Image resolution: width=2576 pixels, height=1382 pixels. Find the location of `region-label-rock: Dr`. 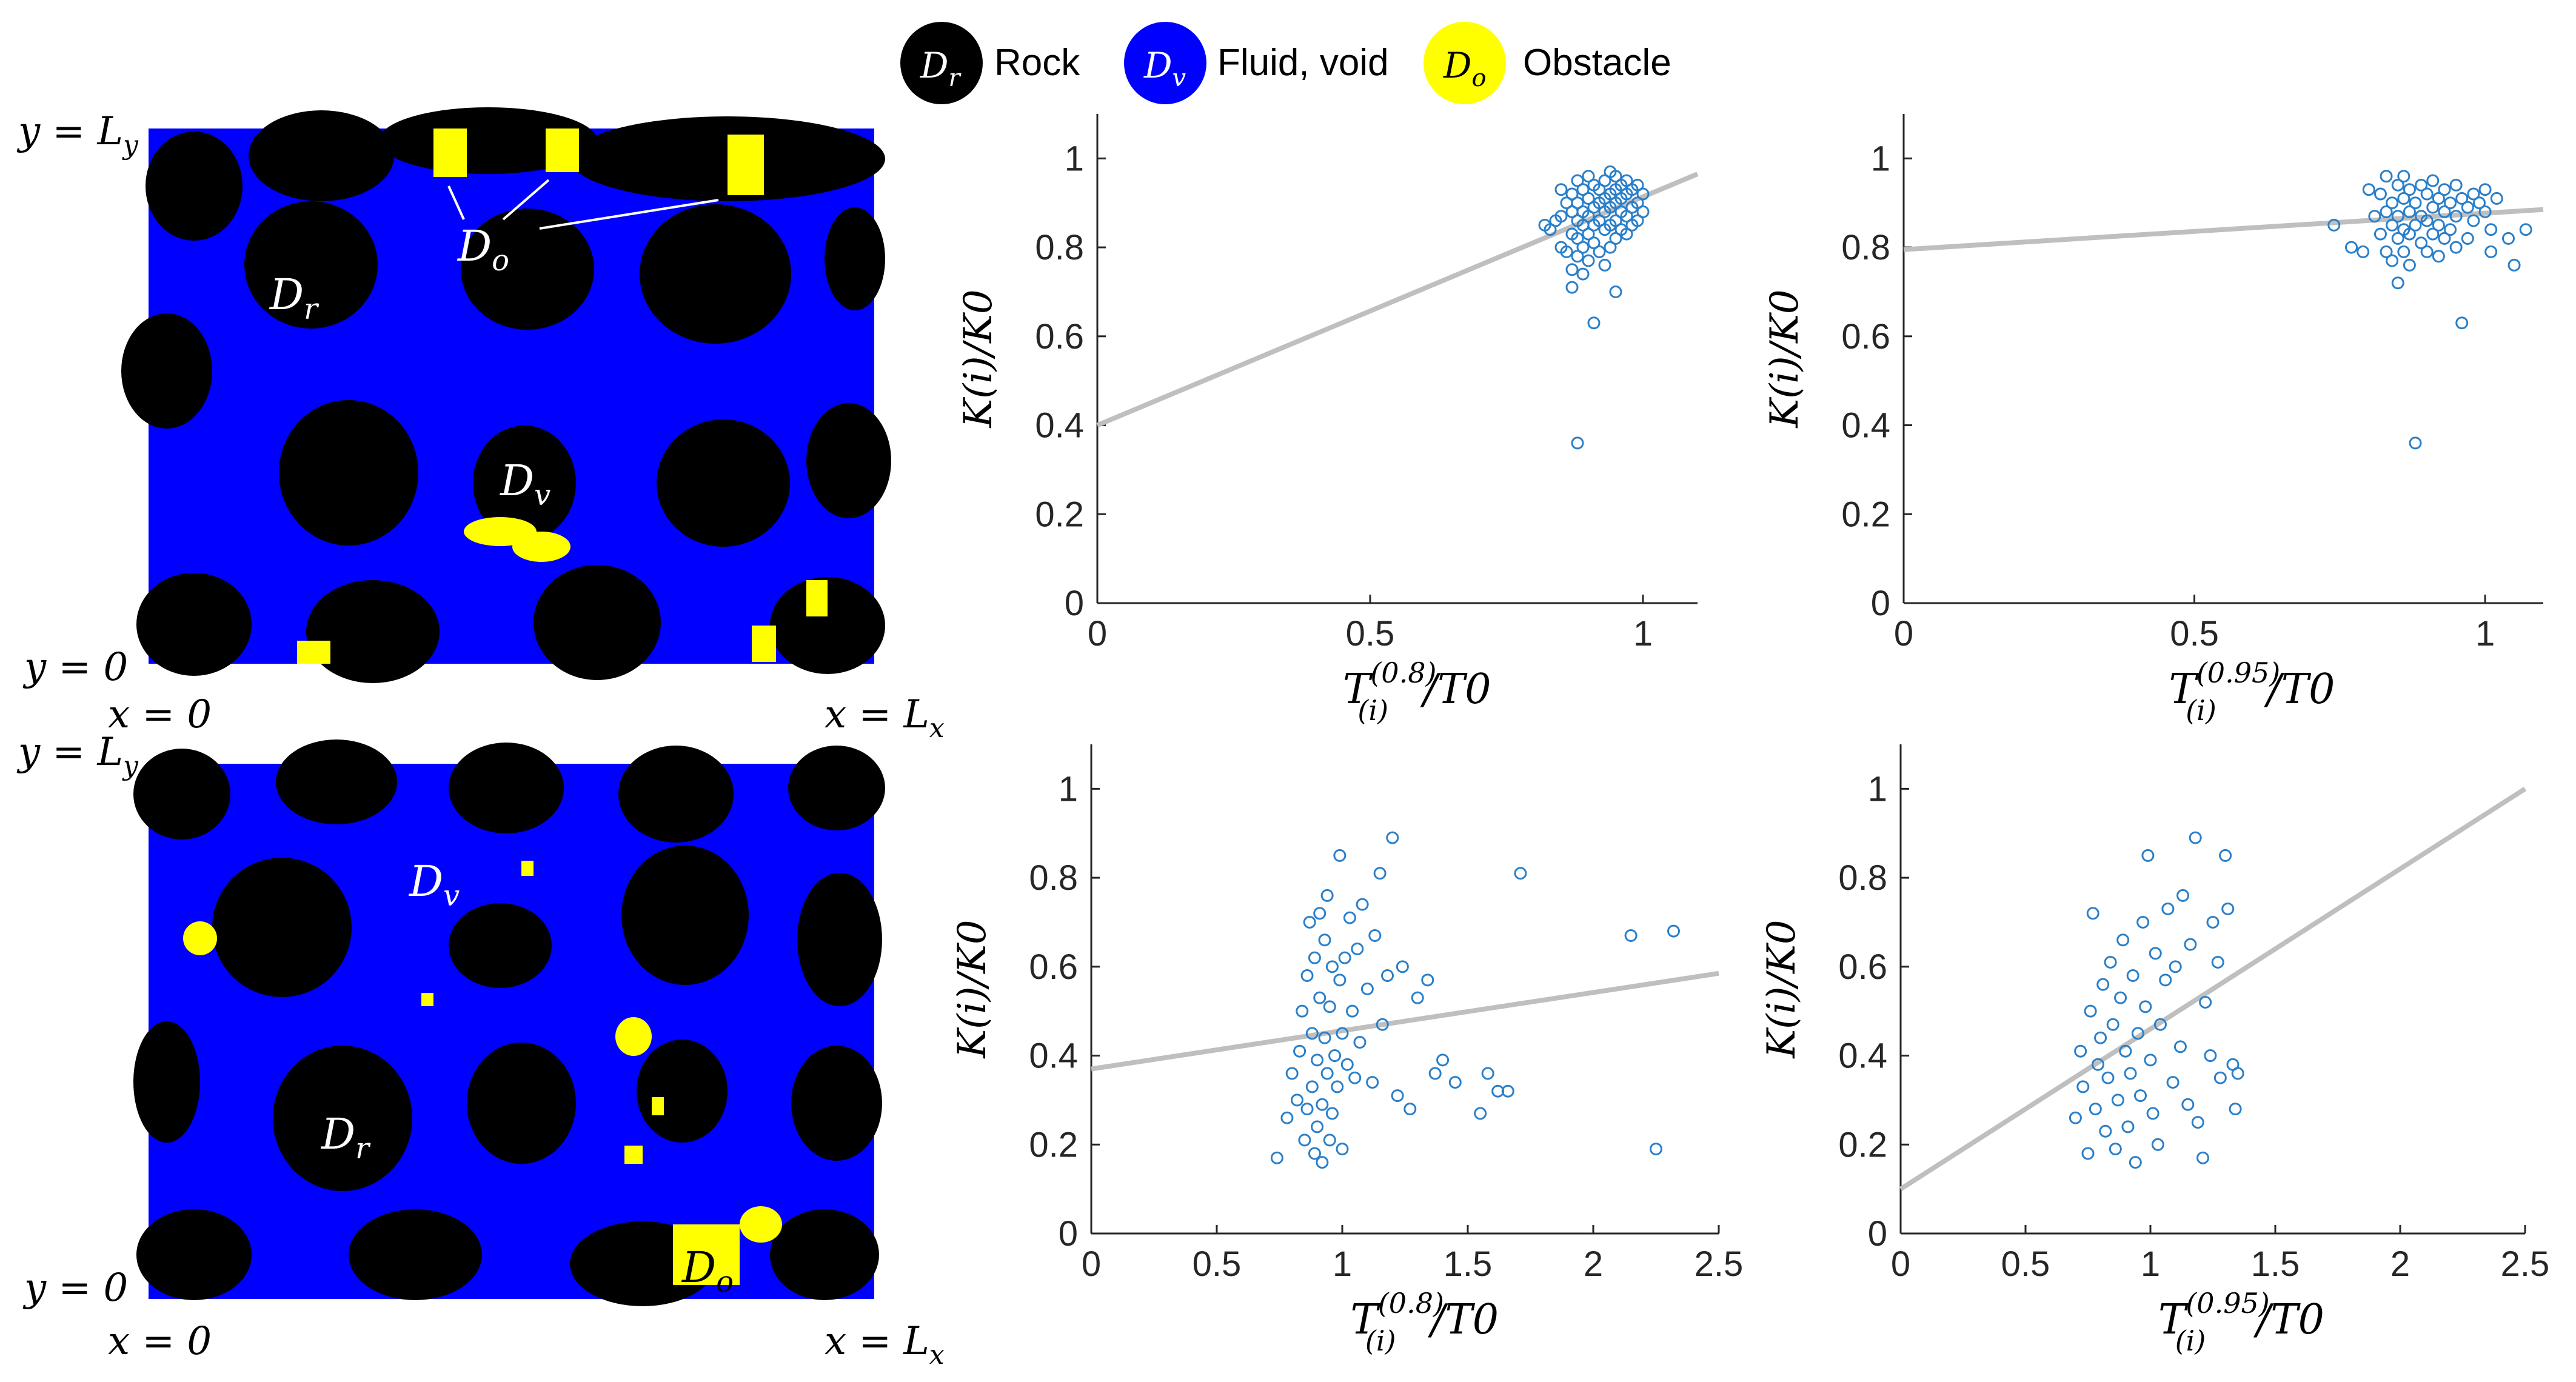

region-label-rock: Dr is located at coordinates (294, 298).